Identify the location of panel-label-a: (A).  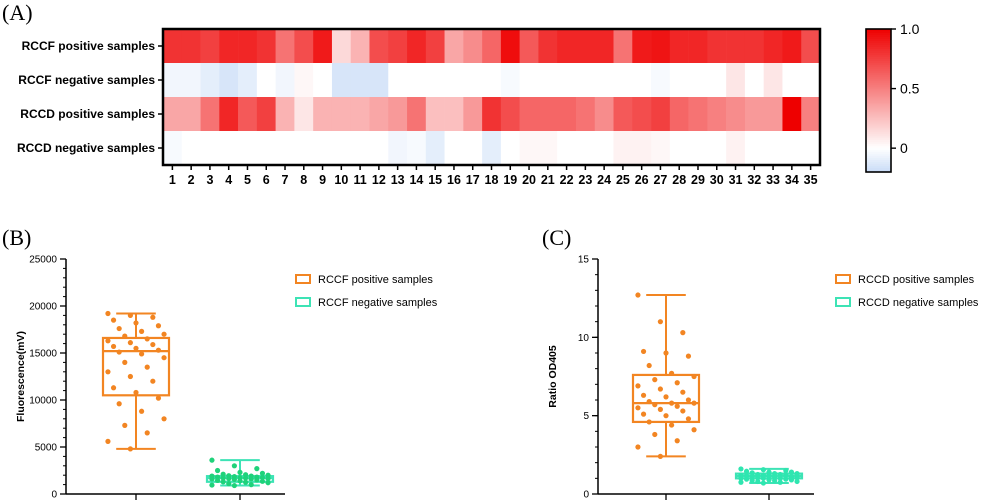
(17, 12).